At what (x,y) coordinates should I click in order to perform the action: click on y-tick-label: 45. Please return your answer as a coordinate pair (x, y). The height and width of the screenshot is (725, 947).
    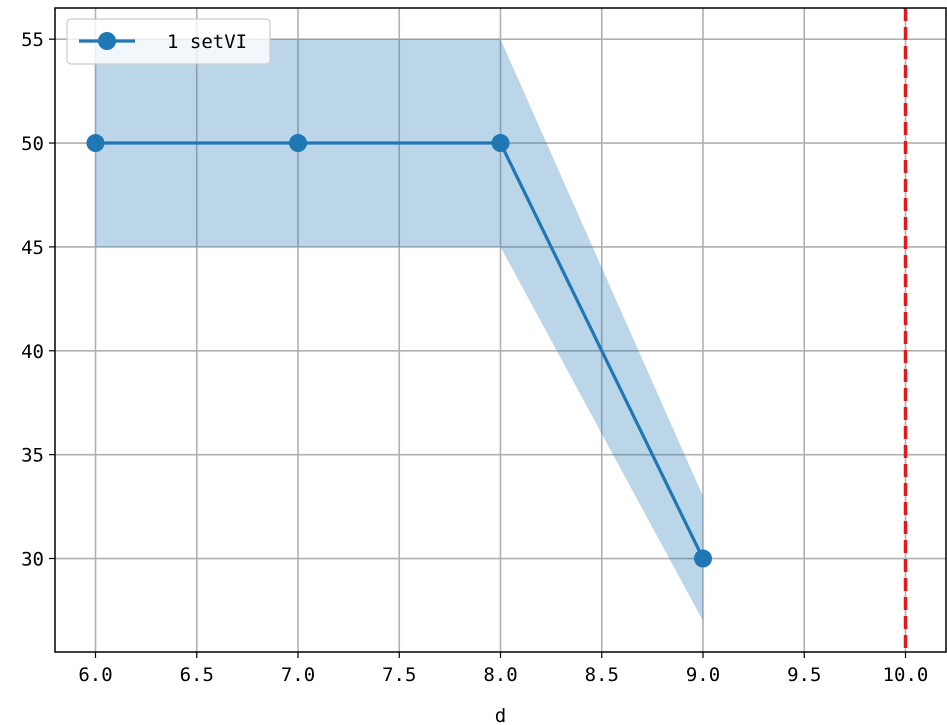
    Looking at the image, I should click on (32, 248).